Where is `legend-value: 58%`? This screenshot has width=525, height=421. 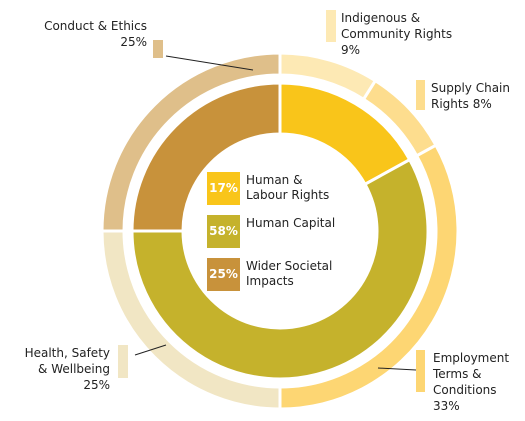 legend-value: 58% is located at coordinates (223, 231).